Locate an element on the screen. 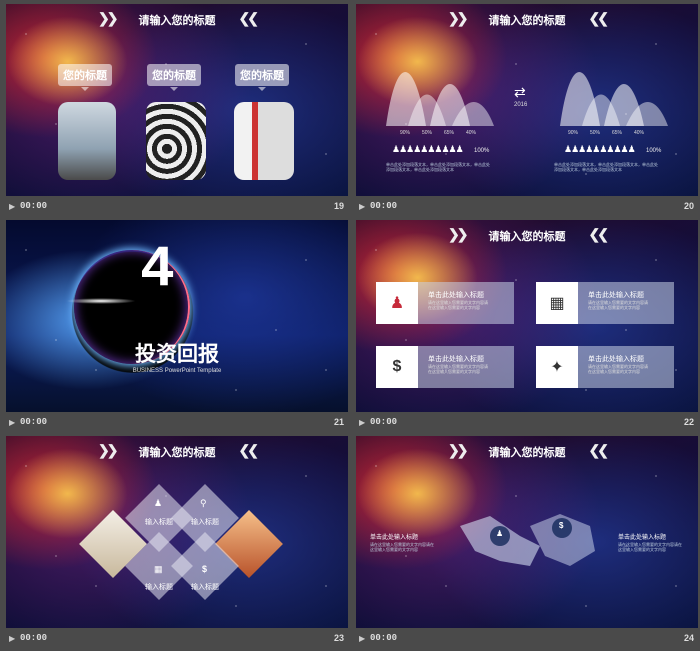 This screenshot has height=651, width=700. year-label: 2016 is located at coordinates (521, 105).